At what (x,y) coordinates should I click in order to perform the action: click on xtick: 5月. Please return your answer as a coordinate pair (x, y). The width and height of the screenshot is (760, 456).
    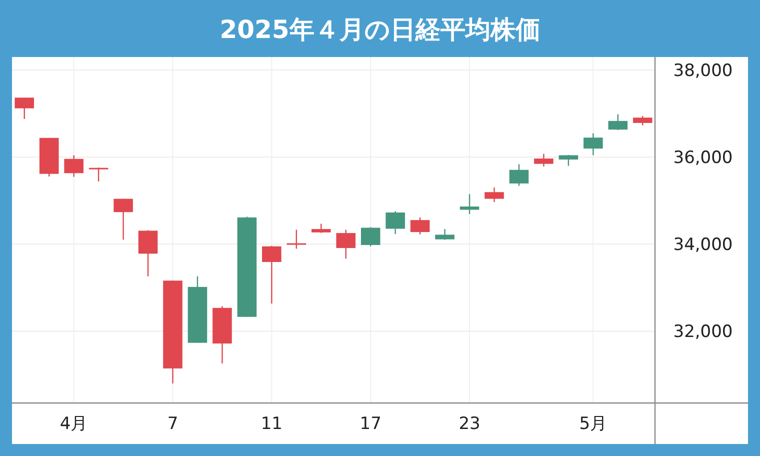
    Looking at the image, I should click on (593, 424).